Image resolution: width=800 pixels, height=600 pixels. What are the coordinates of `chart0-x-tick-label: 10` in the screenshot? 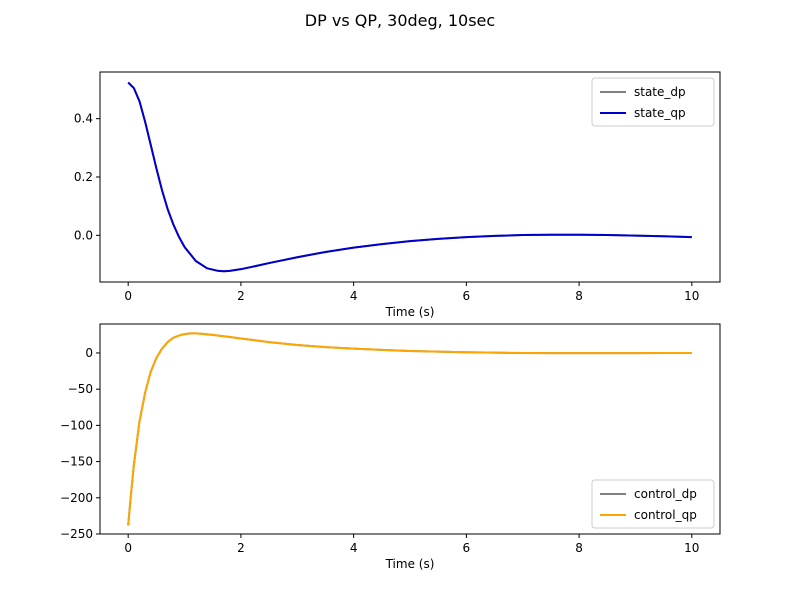 It's located at (691, 296).